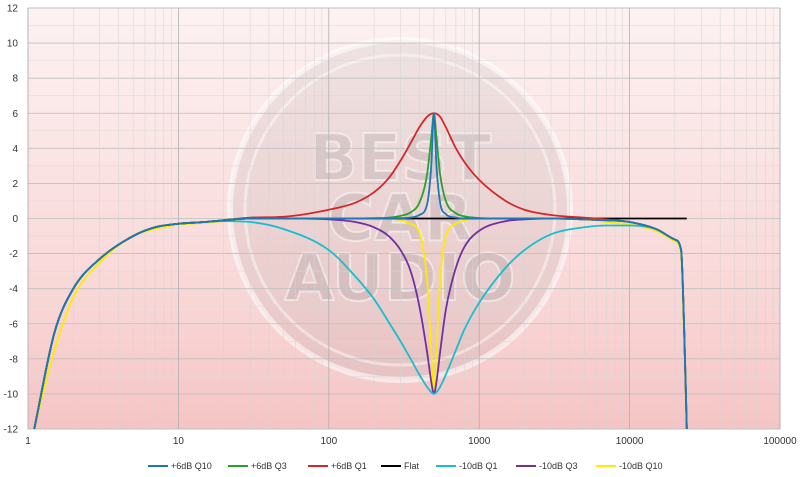  Describe the element at coordinates (15, 114) in the screenshot. I see `y-tick-label: 6` at that location.